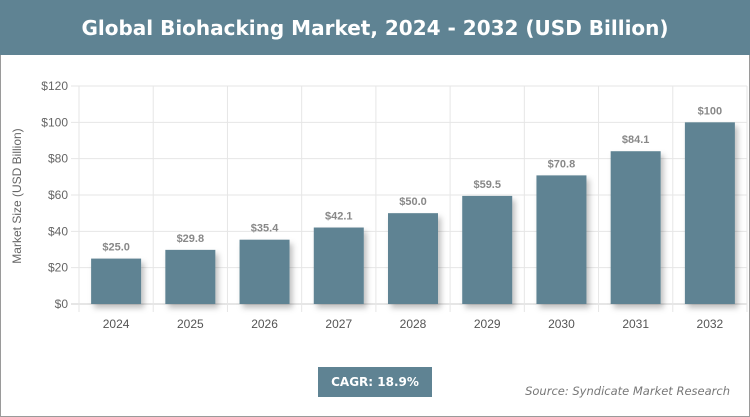  What do you see at coordinates (562, 164) in the screenshot?
I see `data-label: $70.8` at bounding box center [562, 164].